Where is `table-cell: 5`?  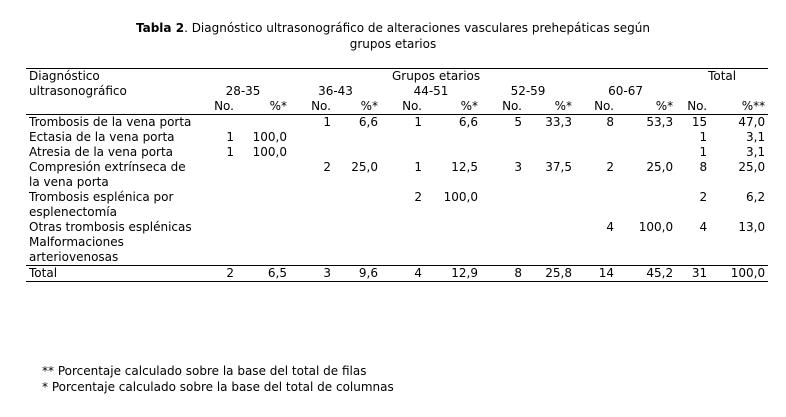
table-cell: 5 is located at coordinates (518, 122).